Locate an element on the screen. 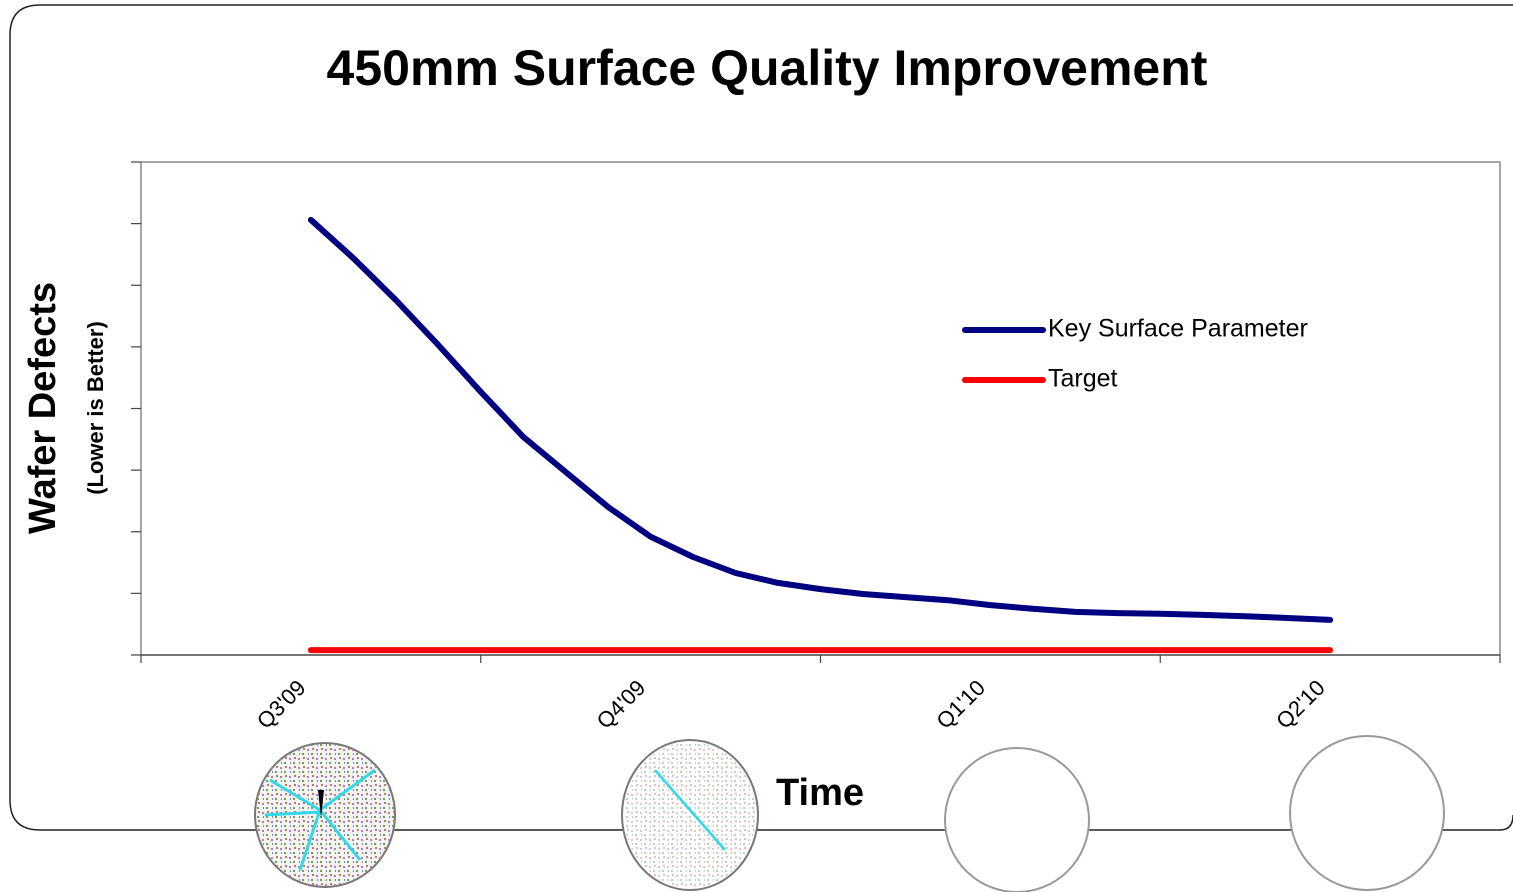 The height and width of the screenshot is (892, 1513). wafer-images is located at coordinates (849, 813).